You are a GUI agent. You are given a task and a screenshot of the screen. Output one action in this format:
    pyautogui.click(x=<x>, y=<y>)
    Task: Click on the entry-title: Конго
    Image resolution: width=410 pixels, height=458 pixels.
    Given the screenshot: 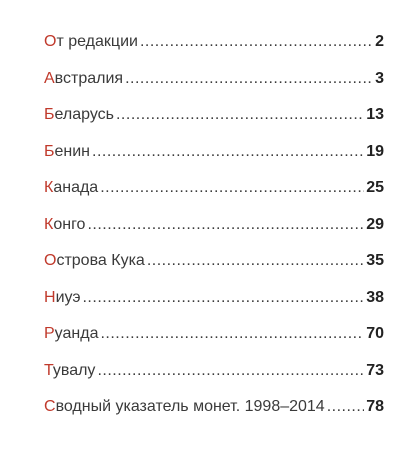 What is the action you would take?
    pyautogui.click(x=64, y=225)
    